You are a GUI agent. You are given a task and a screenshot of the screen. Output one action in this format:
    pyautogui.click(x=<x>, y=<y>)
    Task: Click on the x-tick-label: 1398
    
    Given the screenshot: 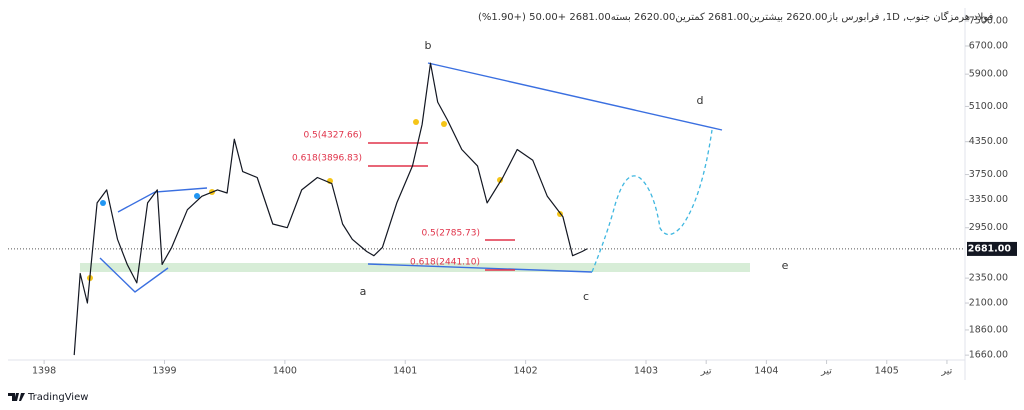 What is the action you would take?
    pyautogui.click(x=44, y=371)
    